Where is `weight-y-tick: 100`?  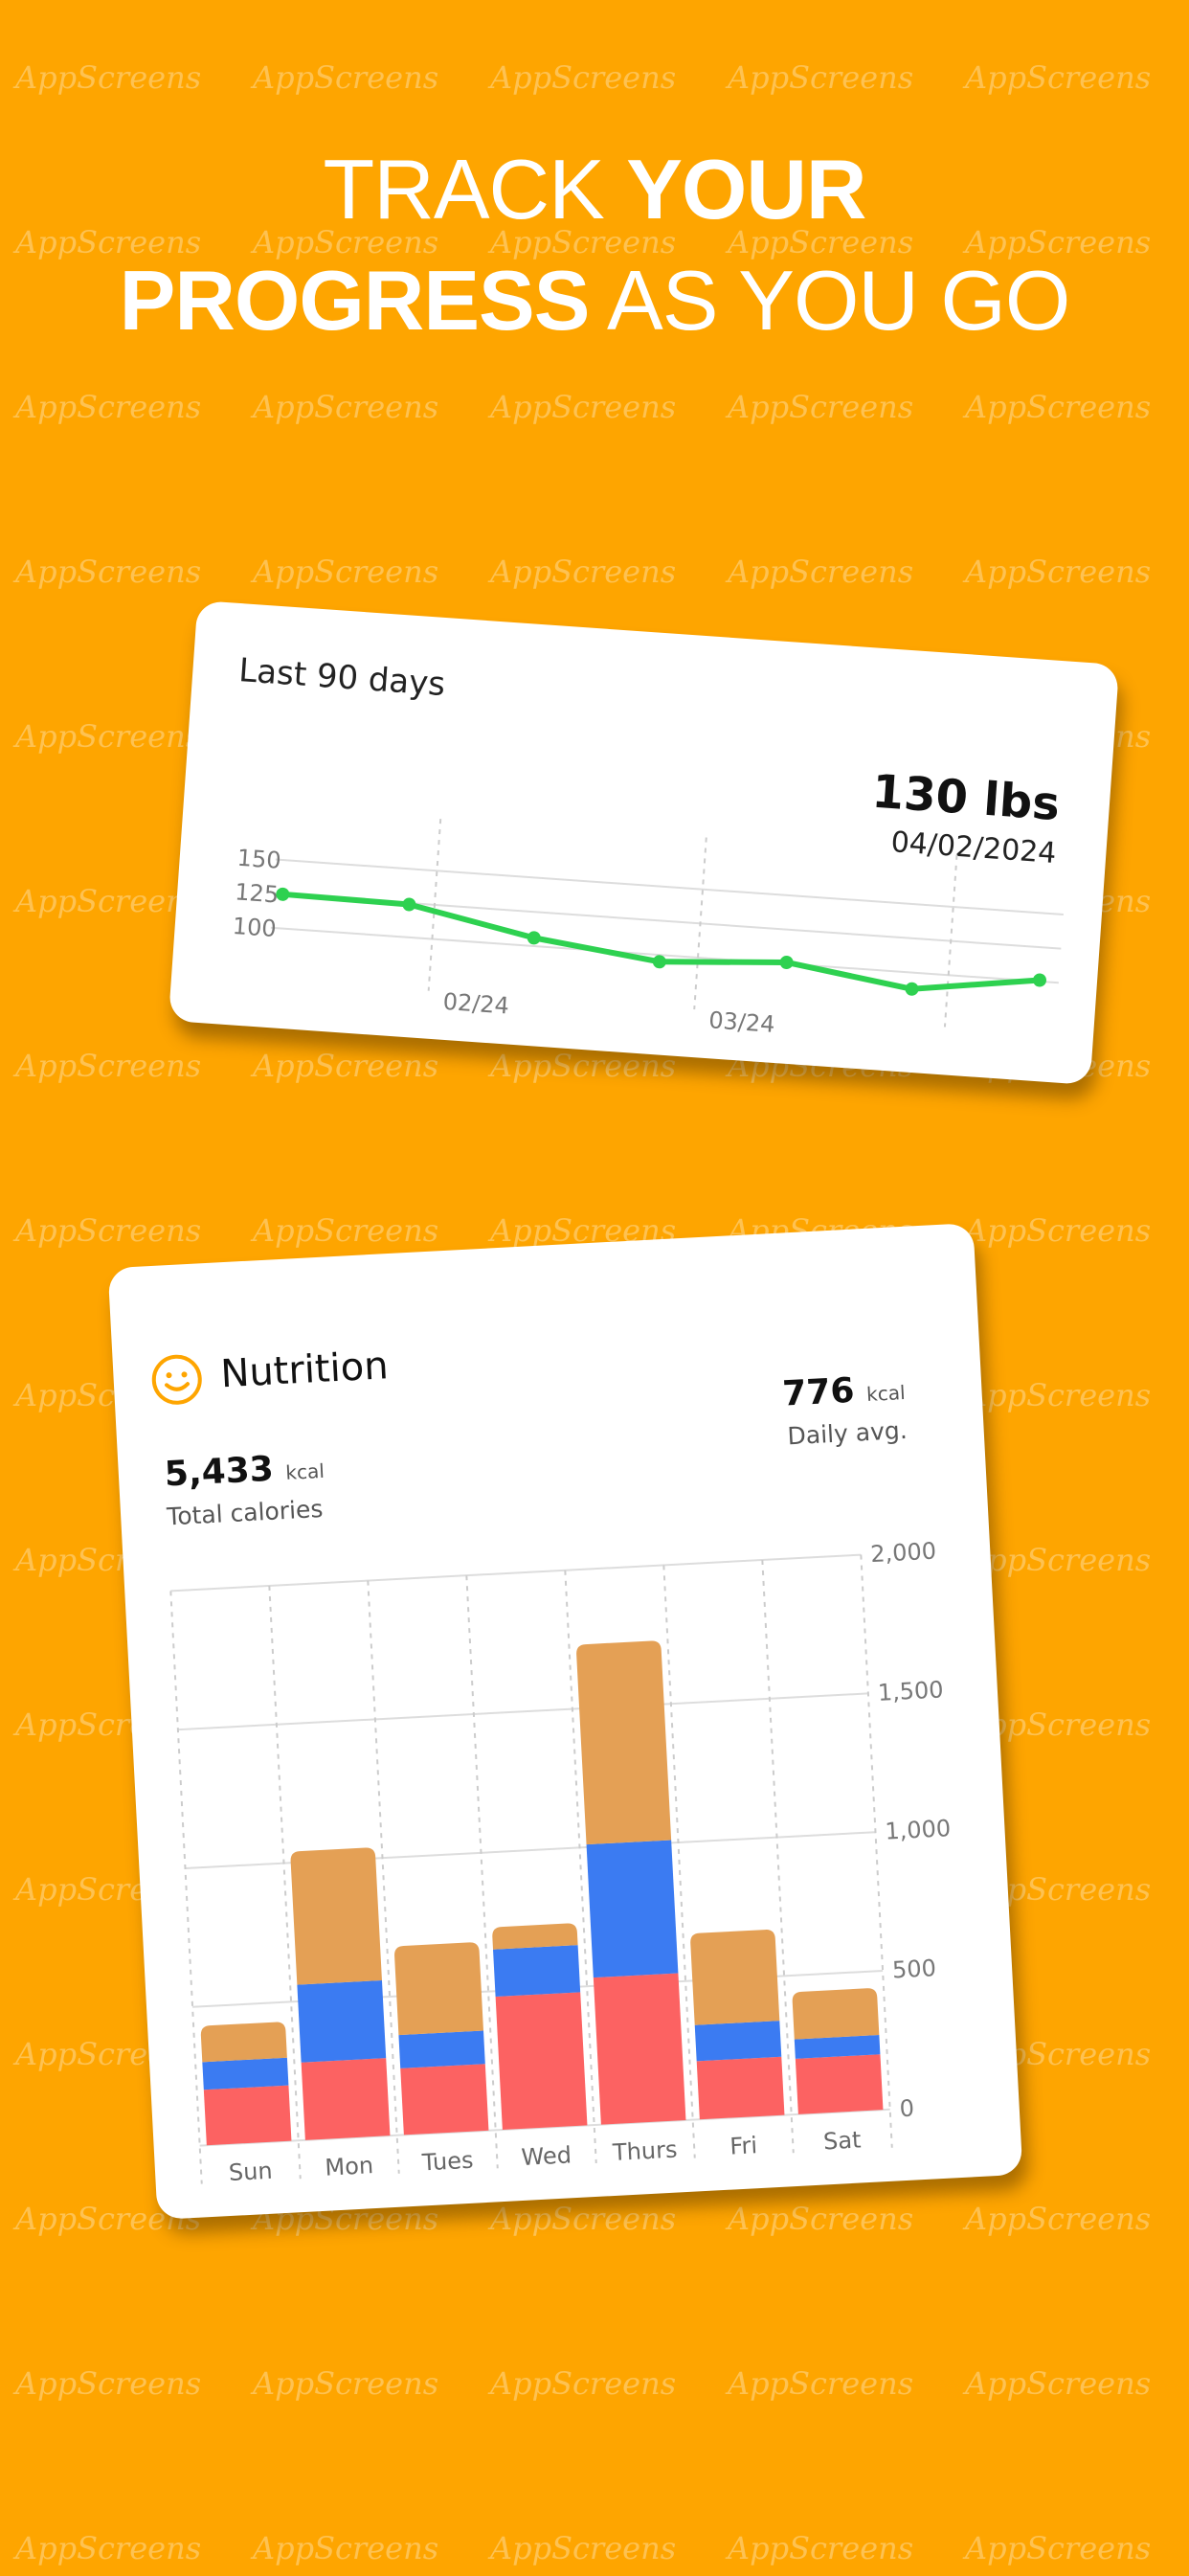 weight-y-tick: 100 is located at coordinates (255, 927).